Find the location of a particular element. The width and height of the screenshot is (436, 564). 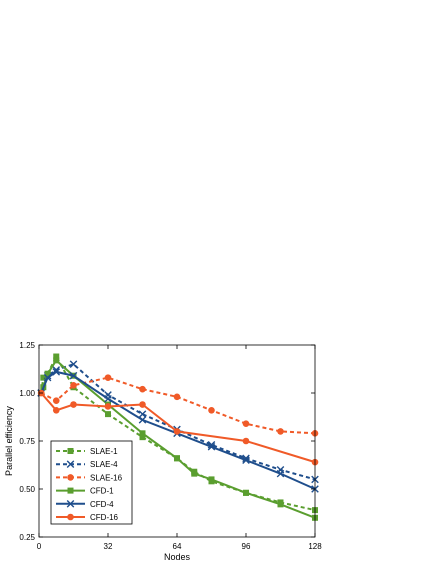

legend: SLAE-1 SLAE-4 SLAE-16 CFD-1 CFD-4 CFD-16 is located at coordinates (91, 482).